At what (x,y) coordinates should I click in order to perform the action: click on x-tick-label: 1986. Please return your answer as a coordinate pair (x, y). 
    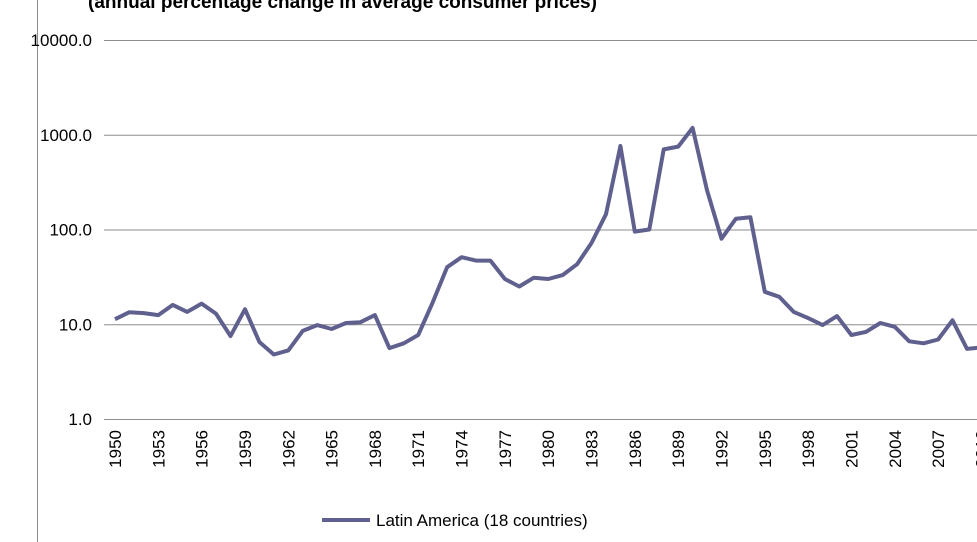
    Looking at the image, I should click on (635, 449).